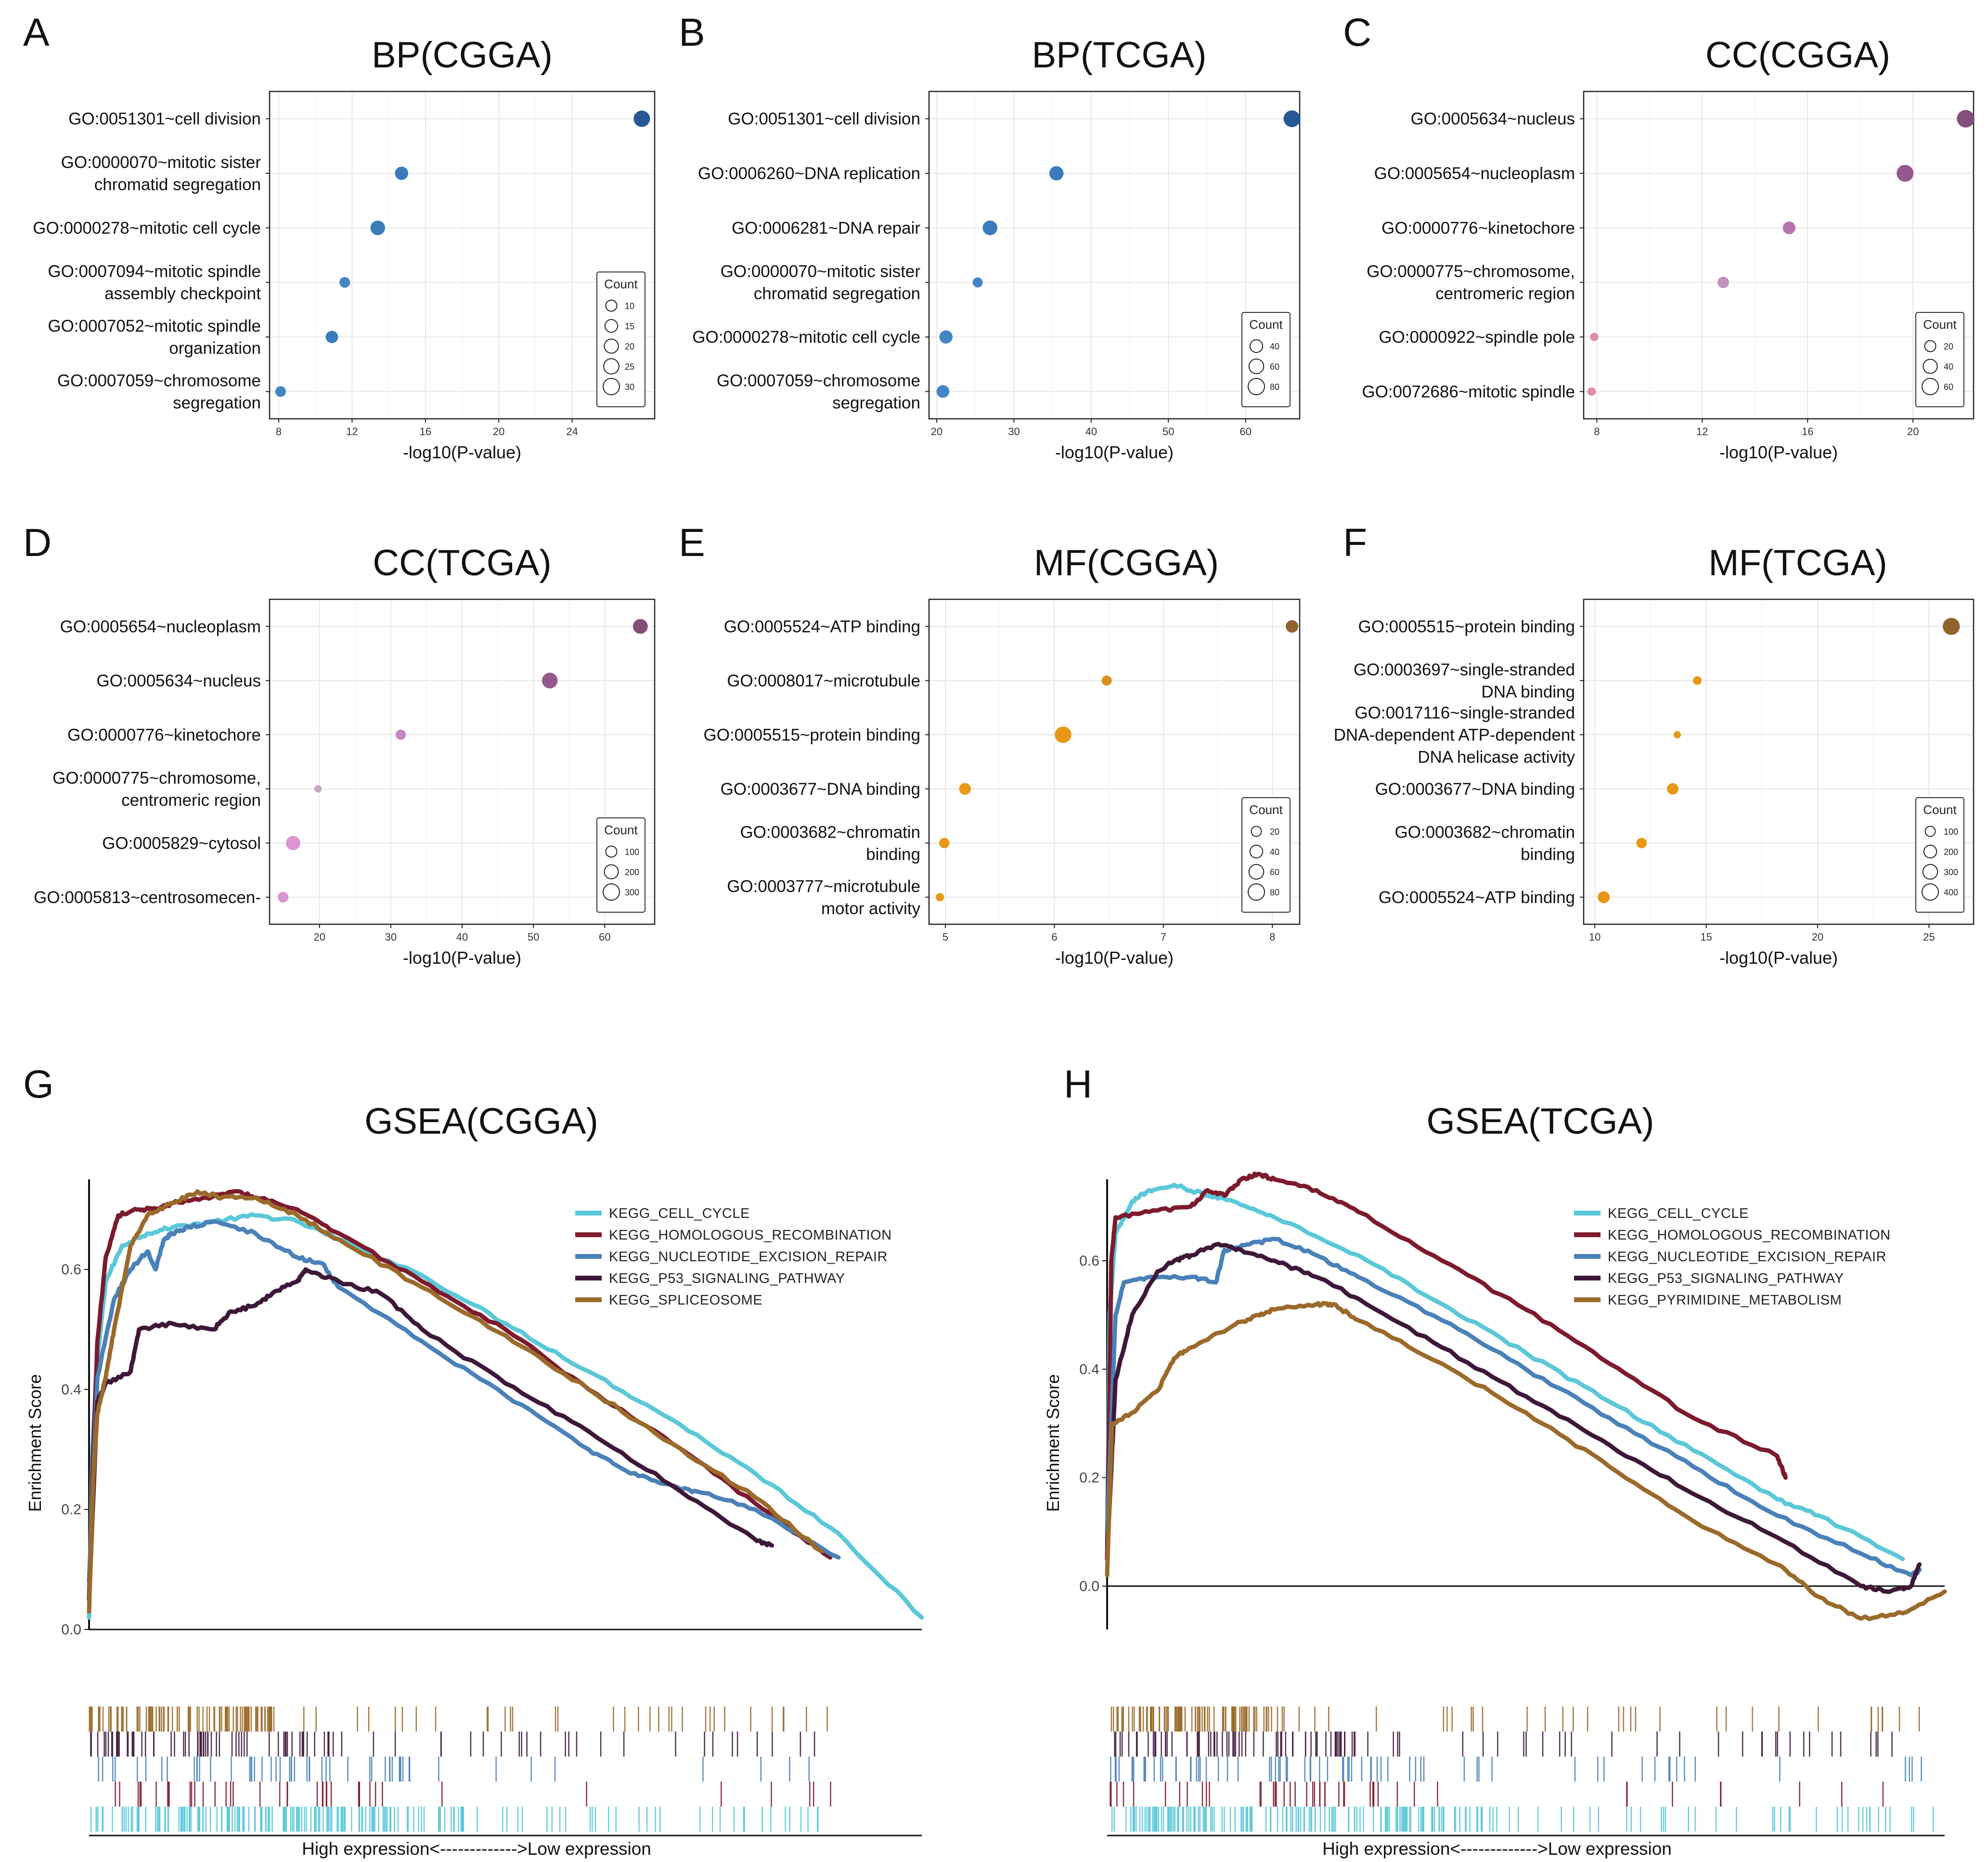  What do you see at coordinates (182, 843) in the screenshot?
I see `category-label: GO:0005829~cytosol` at bounding box center [182, 843].